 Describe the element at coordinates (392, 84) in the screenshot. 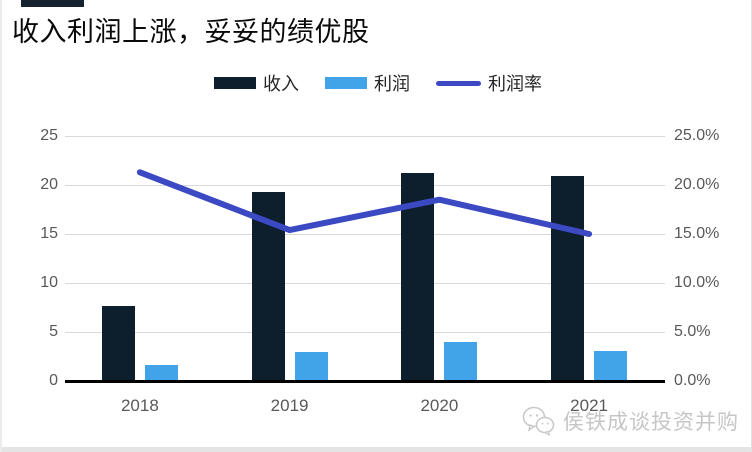

I see `legend-label: 利润` at that location.